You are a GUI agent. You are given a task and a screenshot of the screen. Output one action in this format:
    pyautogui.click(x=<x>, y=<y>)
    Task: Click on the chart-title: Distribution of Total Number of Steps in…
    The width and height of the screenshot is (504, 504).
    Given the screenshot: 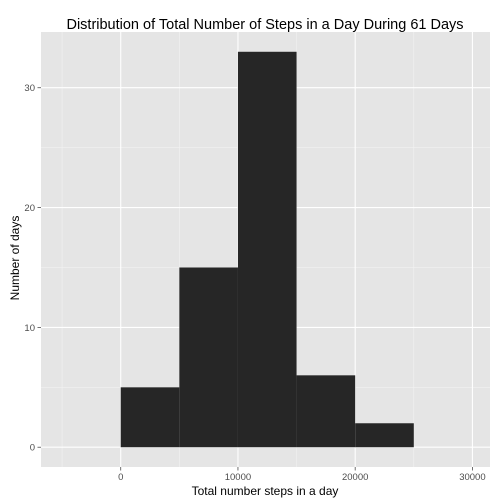 What is the action you would take?
    pyautogui.click(x=264, y=25)
    